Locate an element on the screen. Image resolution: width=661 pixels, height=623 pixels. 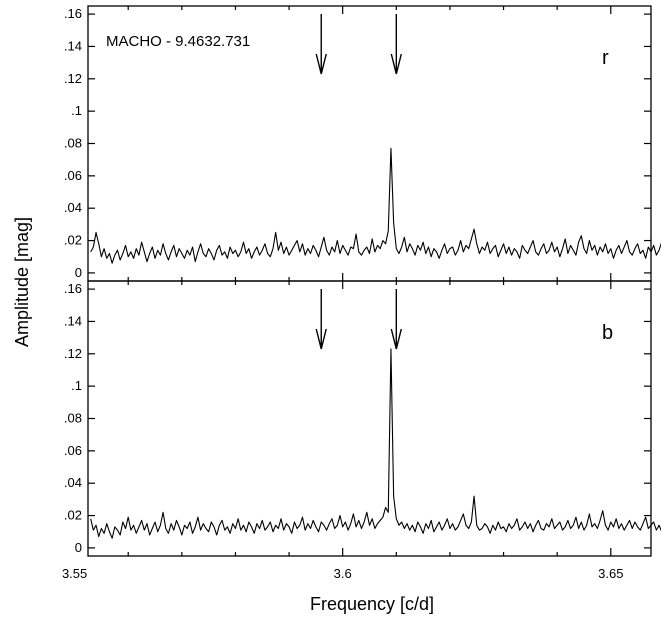
y-axis-title: Amplitude [mag] is located at coordinates (22, 282).